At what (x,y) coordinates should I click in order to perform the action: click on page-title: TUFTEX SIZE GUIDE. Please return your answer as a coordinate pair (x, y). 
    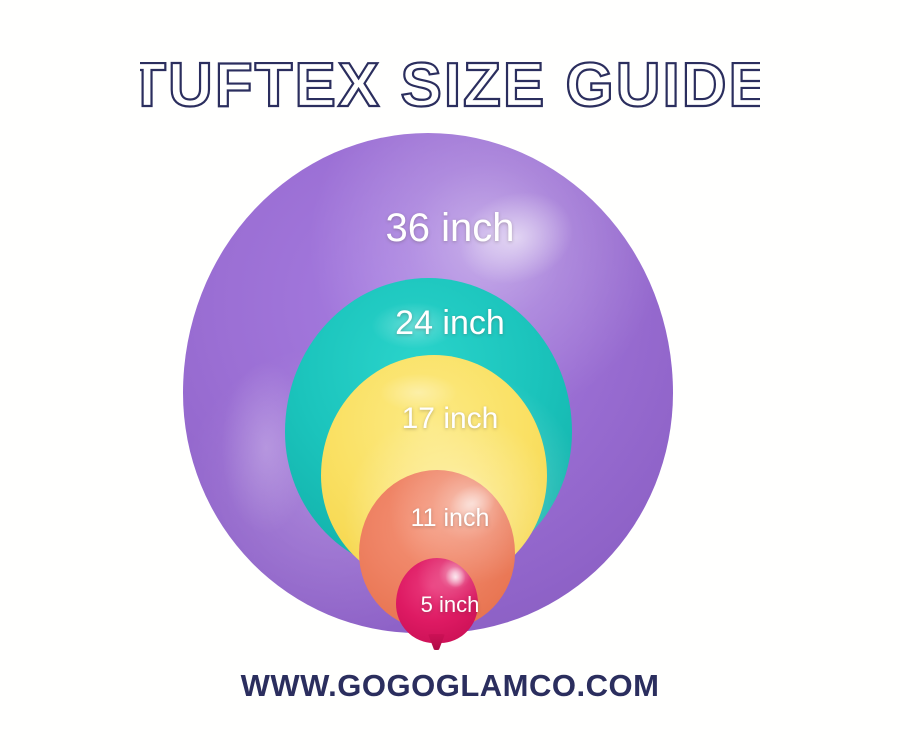
    Looking at the image, I should click on (450, 88).